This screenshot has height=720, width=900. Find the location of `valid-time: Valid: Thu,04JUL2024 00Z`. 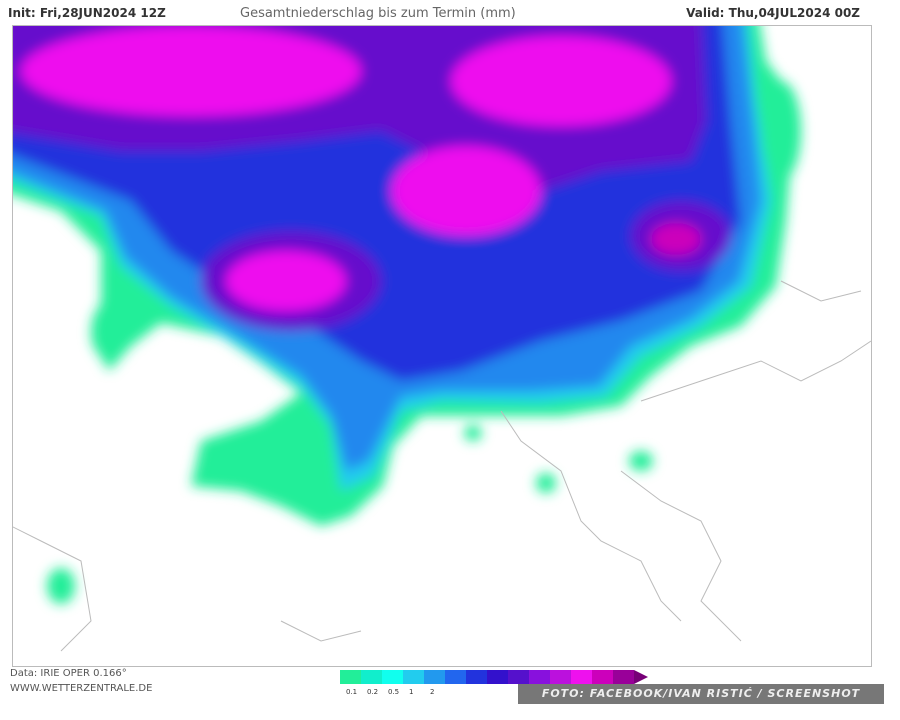

valid-time: Valid: Thu,04JUL2024 00Z is located at coordinates (773, 13).